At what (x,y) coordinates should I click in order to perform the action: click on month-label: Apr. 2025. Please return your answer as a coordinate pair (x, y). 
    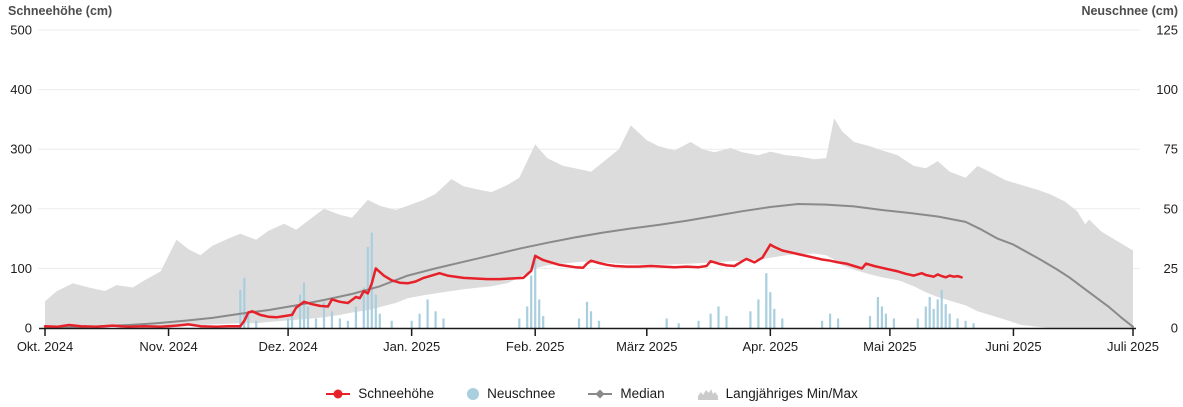
    Looking at the image, I should click on (771, 346).